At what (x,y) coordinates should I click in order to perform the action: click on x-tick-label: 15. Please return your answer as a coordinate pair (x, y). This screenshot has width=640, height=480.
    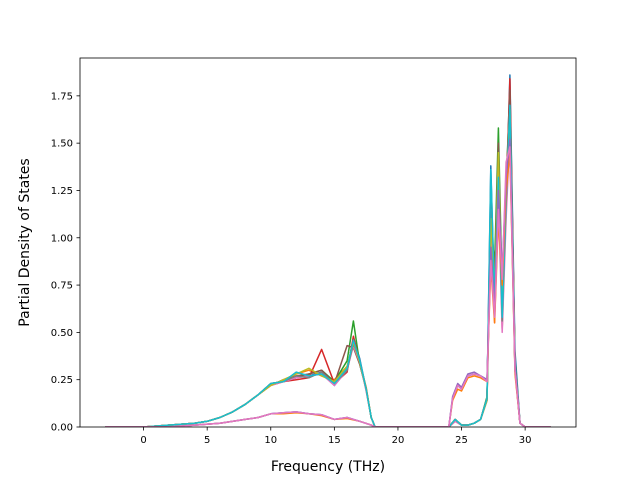
    Looking at the image, I should click on (334, 440).